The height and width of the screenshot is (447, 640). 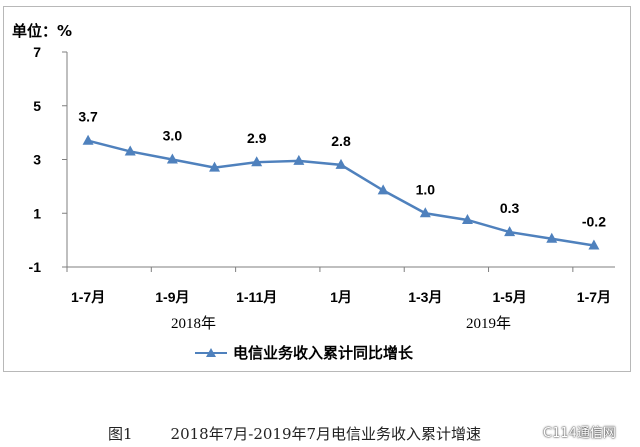 What do you see at coordinates (257, 138) in the screenshot?
I see `data-label: 2.9` at bounding box center [257, 138].